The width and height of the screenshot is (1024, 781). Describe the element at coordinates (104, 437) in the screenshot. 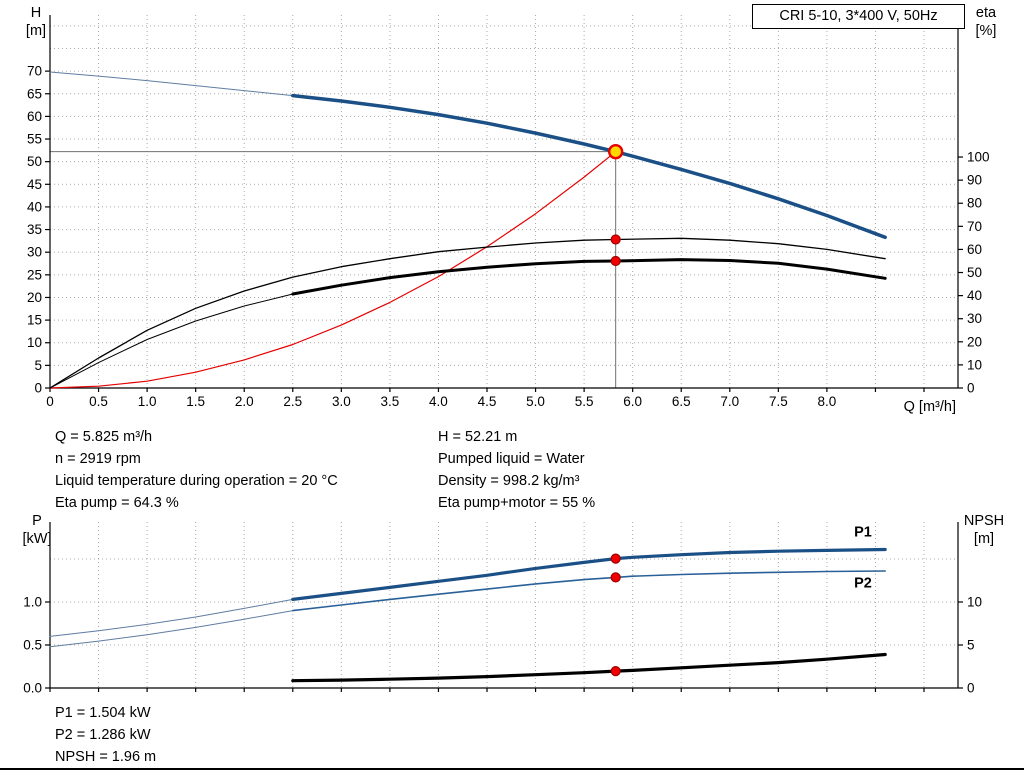

I see `flow-value-text: Q = 5.825 m³/h` at that location.